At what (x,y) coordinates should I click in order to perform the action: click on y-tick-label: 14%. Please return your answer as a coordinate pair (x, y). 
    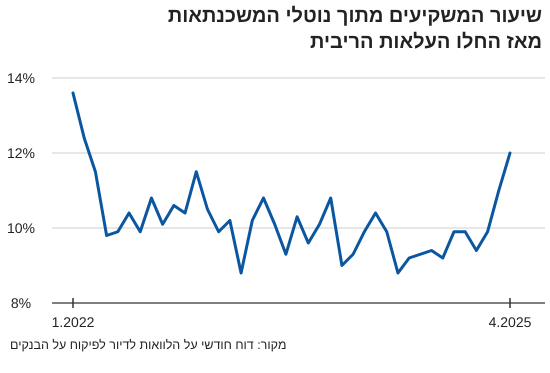
    Looking at the image, I should click on (21, 78).